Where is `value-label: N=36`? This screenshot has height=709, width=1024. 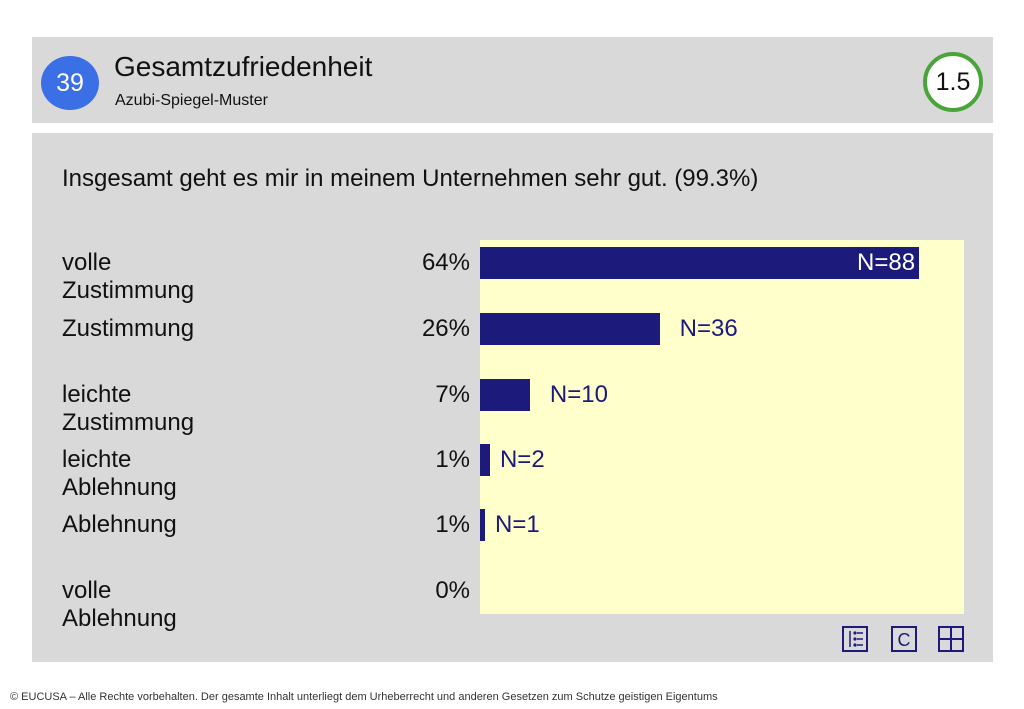
value-label: N=36 is located at coordinates (708, 328).